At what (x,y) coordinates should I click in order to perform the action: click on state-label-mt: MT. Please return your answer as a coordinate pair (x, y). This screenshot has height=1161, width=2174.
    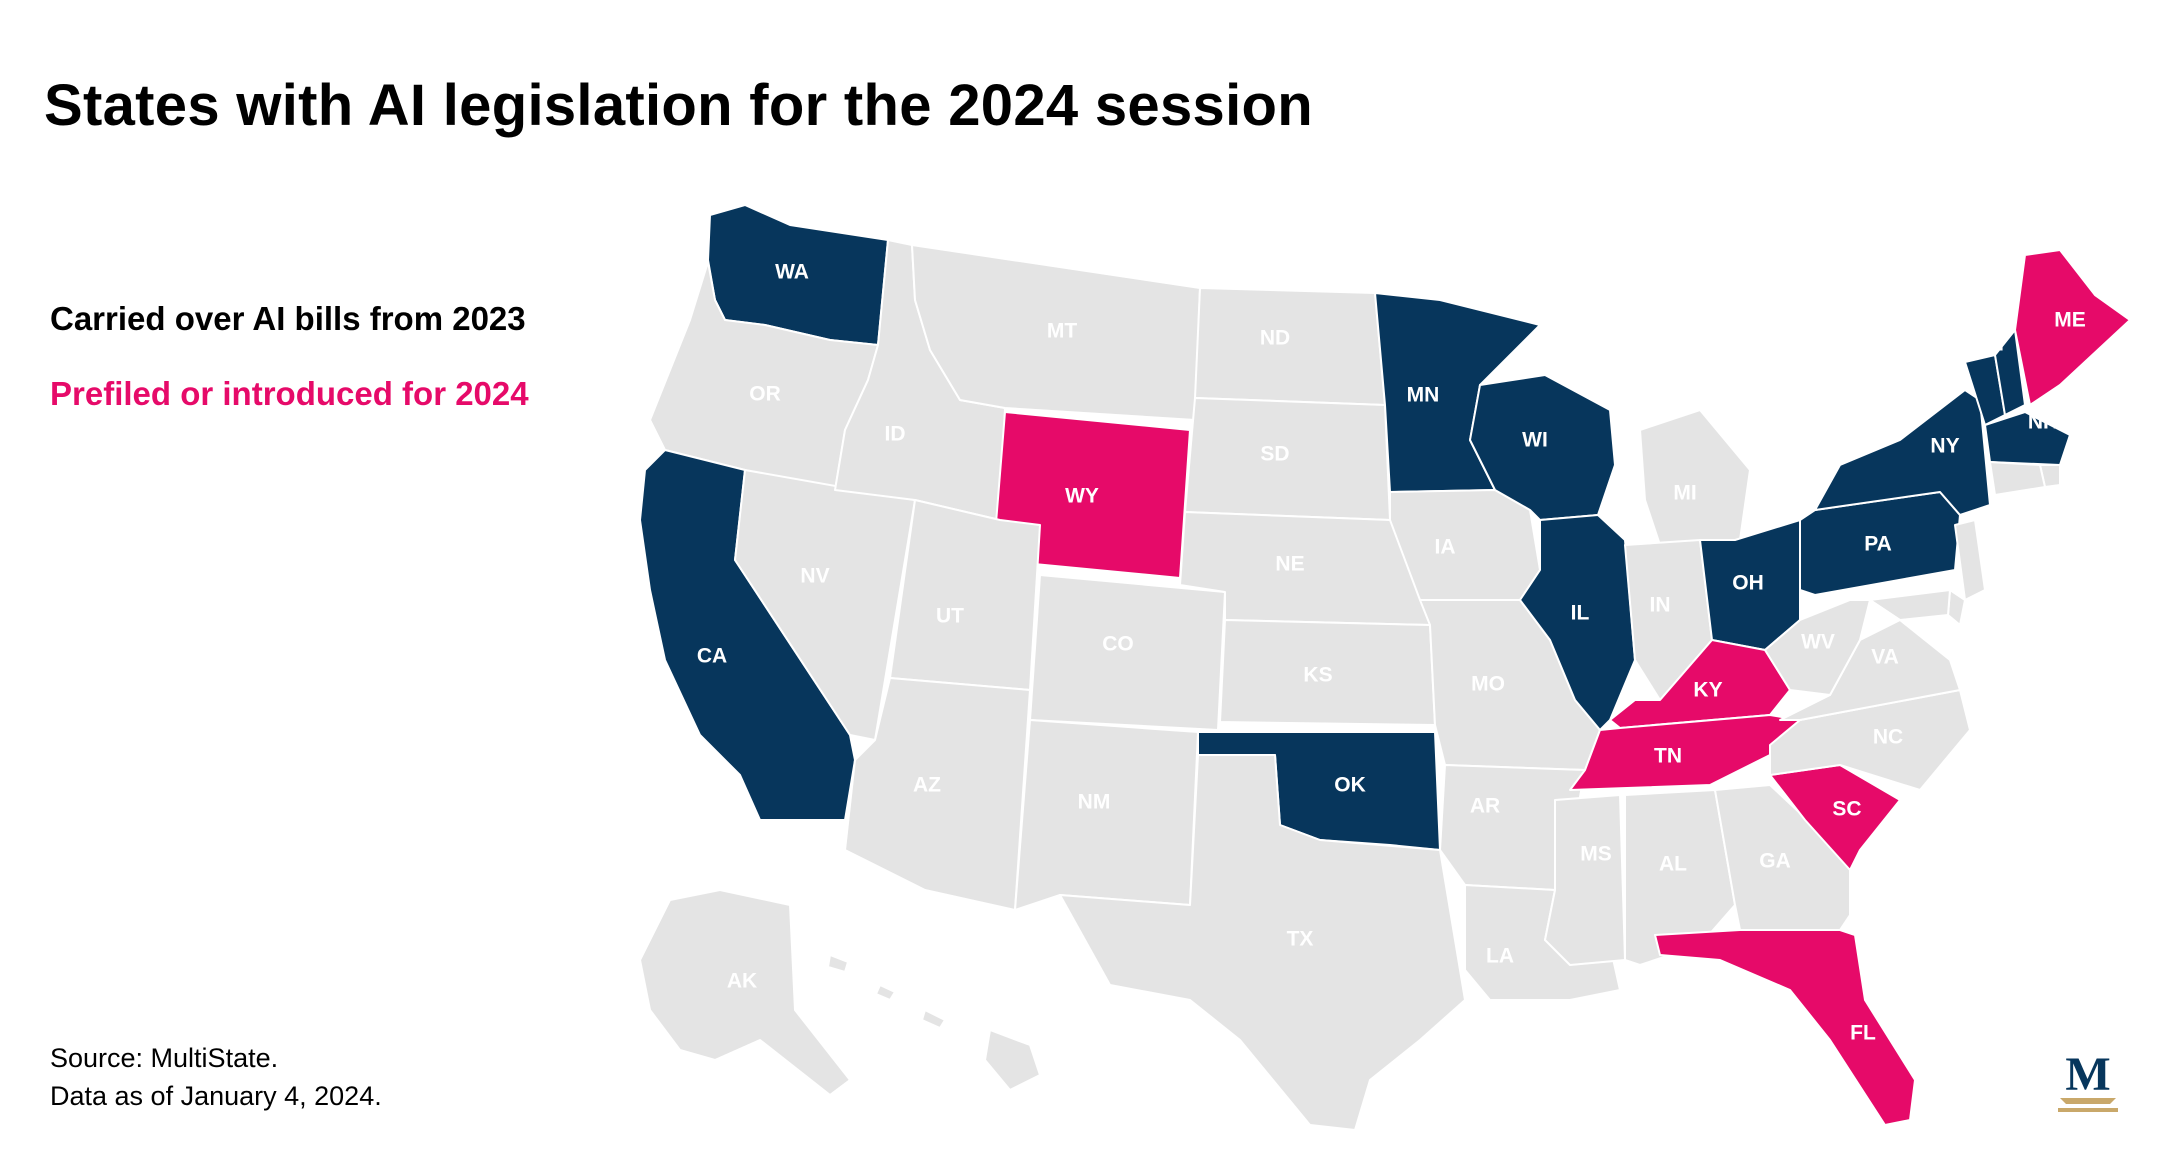
    Looking at the image, I should click on (1062, 331).